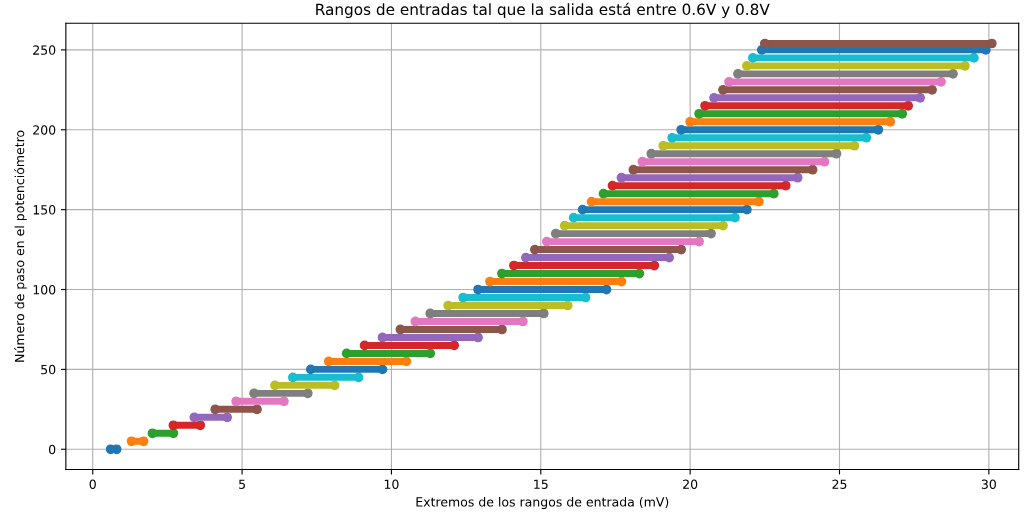 The image size is (1029, 516). Describe the element at coordinates (690, 484) in the screenshot. I see `x-tick-label: 20` at that location.